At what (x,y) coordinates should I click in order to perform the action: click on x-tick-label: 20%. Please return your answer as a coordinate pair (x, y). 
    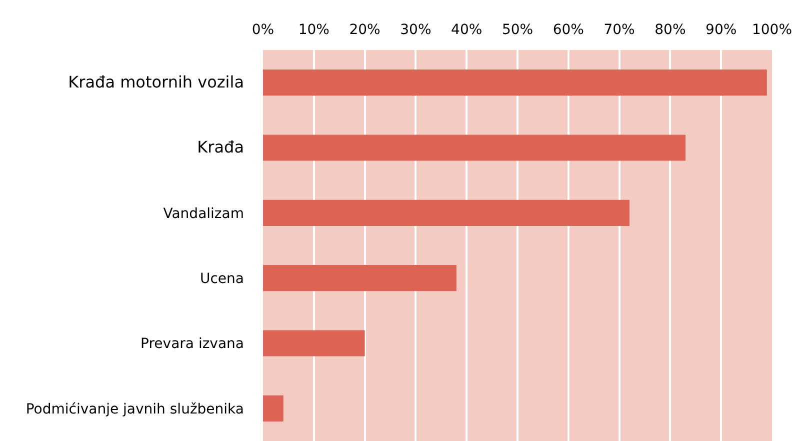
    Looking at the image, I should click on (364, 30).